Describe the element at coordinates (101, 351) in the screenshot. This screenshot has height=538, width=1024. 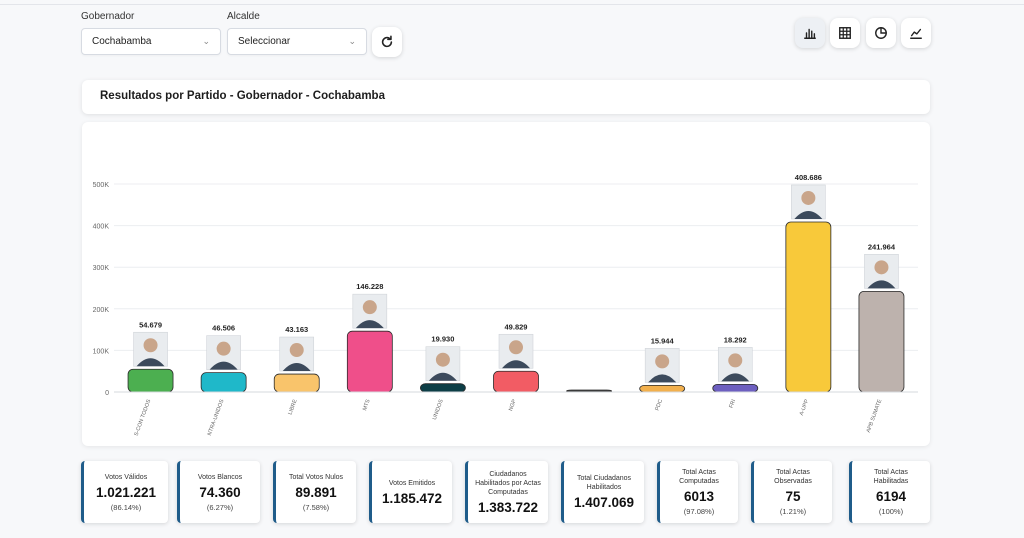
I see `y-tick-label: 100K` at that location.